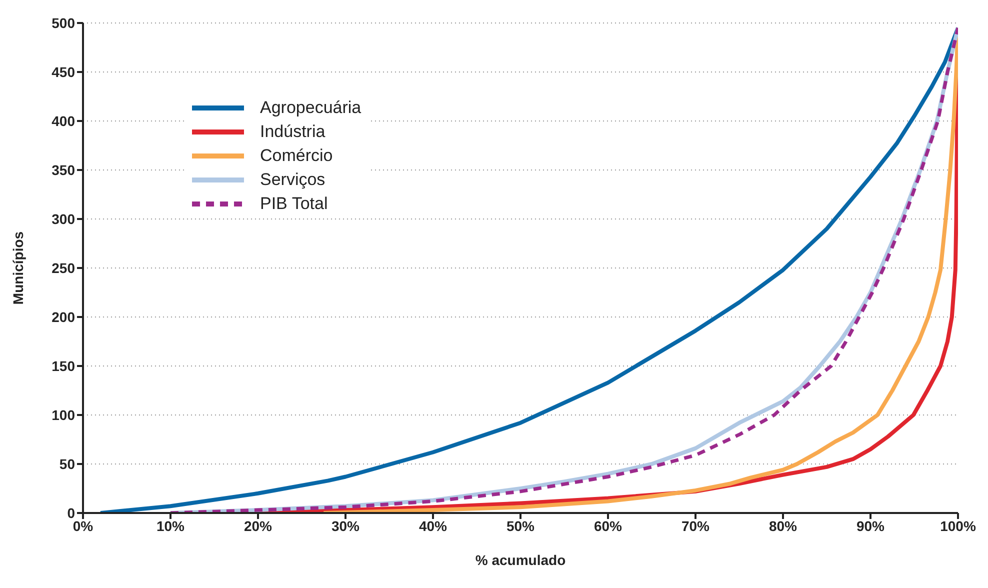  Describe the element at coordinates (83, 526) in the screenshot. I see `x-tick-label: 0%` at that location.